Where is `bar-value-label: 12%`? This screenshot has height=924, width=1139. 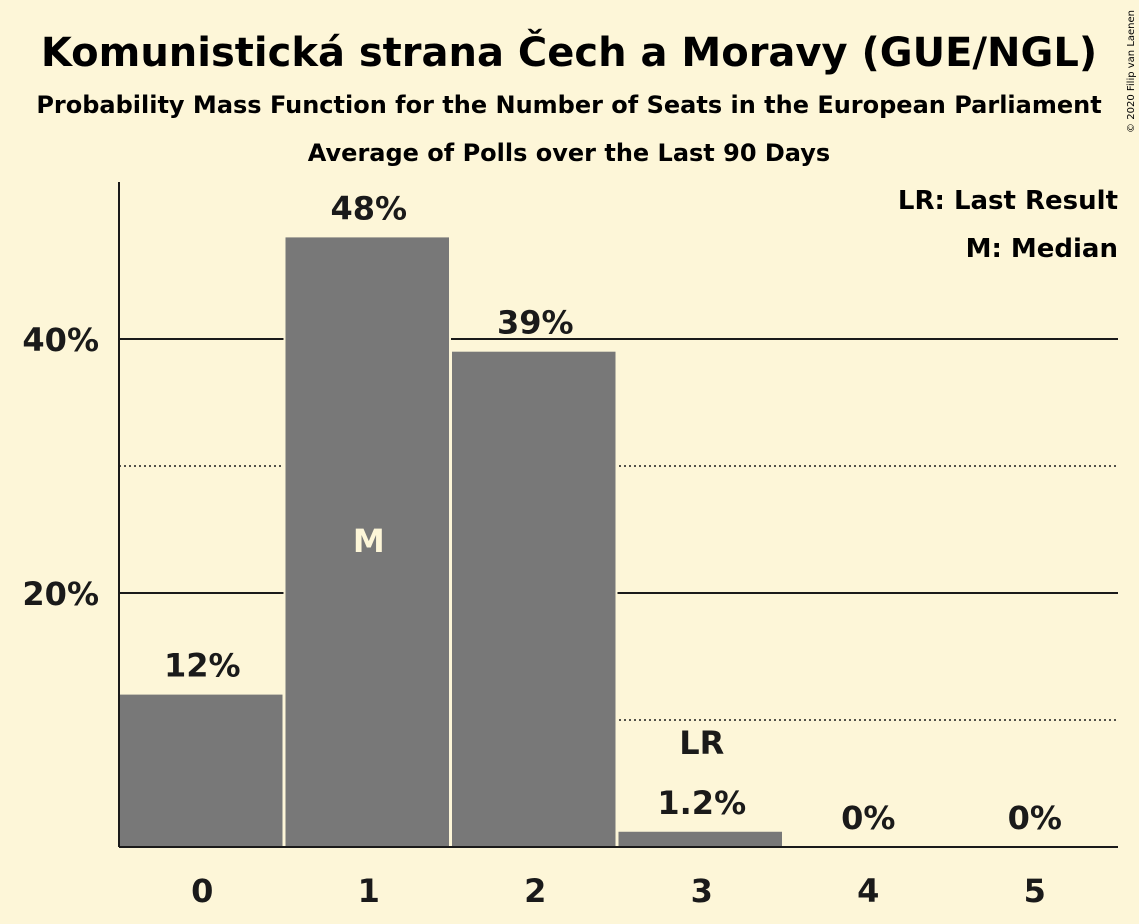 bar-value-label: 12% is located at coordinates (202, 666).